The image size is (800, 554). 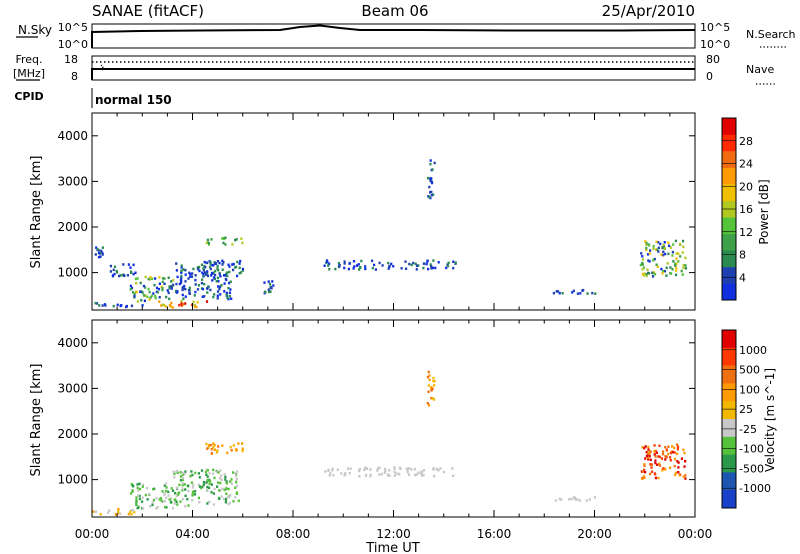 What do you see at coordinates (729, 463) in the screenshot?
I see `colorbar-swatch` at bounding box center [729, 463].